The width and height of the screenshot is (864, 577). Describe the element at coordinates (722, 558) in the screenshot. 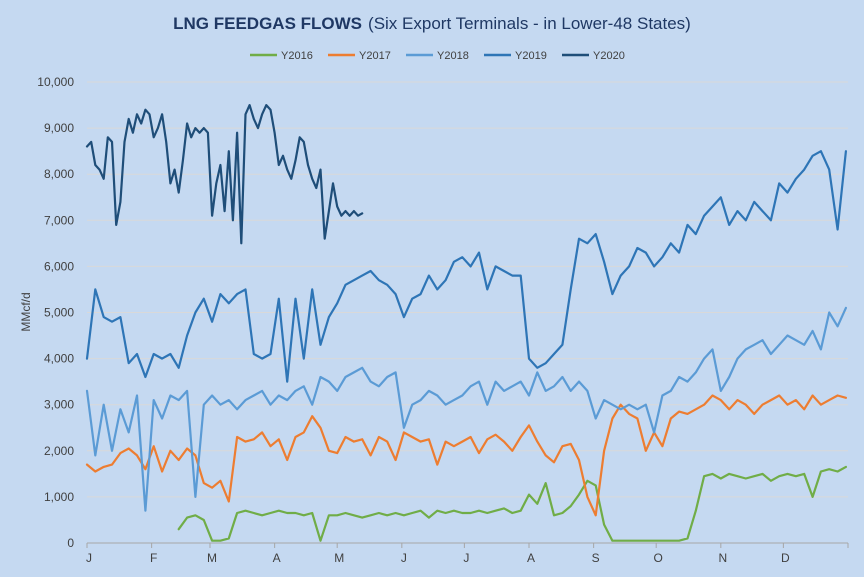

I see `x-tick-label: N` at that location.